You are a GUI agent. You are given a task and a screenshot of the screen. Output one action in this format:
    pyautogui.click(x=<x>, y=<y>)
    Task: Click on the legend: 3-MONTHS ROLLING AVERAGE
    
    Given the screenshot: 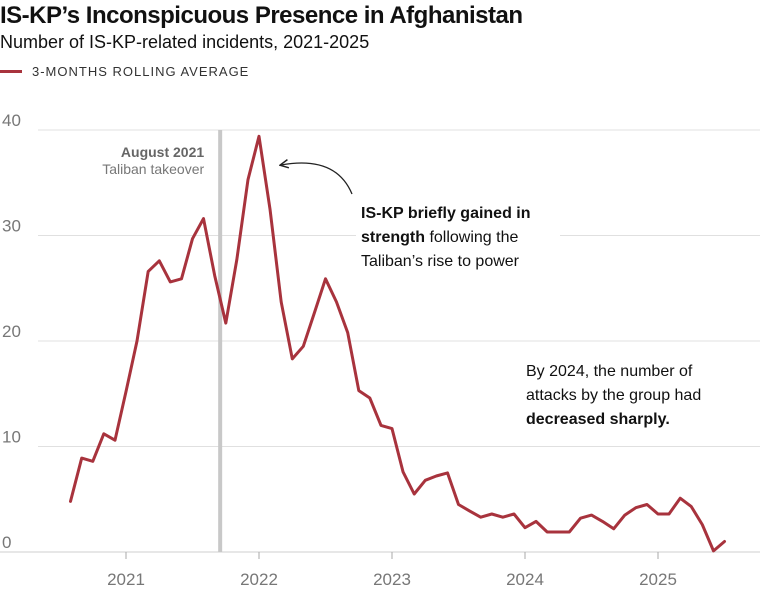 What is the action you would take?
    pyautogui.click(x=124, y=71)
    